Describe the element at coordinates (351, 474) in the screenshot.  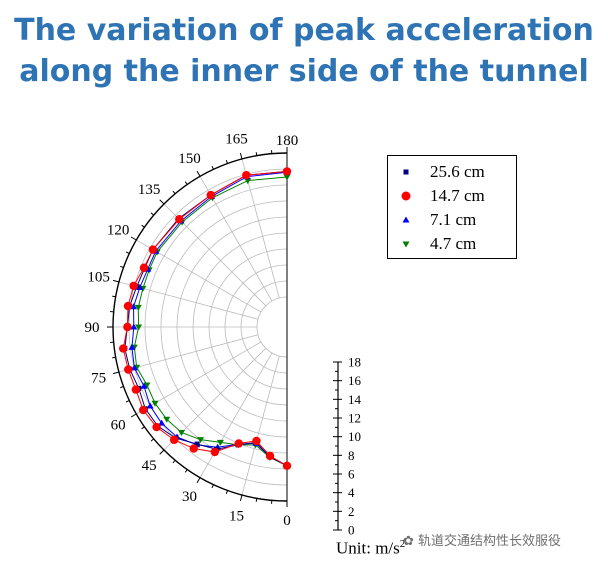
I see `scale-tick-label: 6` at that location.